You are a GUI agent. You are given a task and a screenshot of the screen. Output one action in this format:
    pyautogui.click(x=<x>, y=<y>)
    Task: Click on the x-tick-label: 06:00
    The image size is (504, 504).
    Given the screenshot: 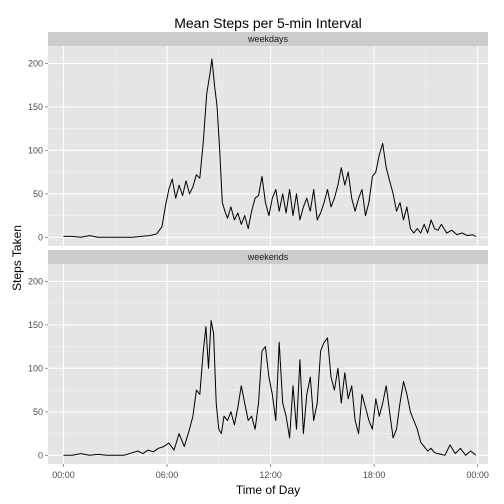 What is the action you would take?
    pyautogui.click(x=167, y=475)
    